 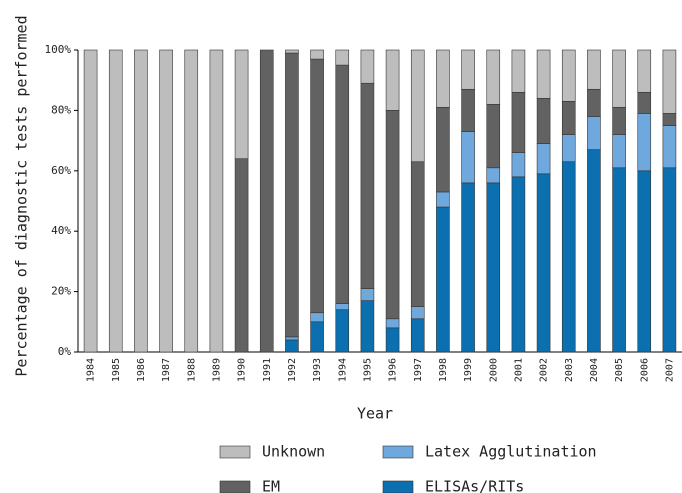 What do you see at coordinates (141, 370) in the screenshot?
I see `x-tick-label: 1986` at bounding box center [141, 370].